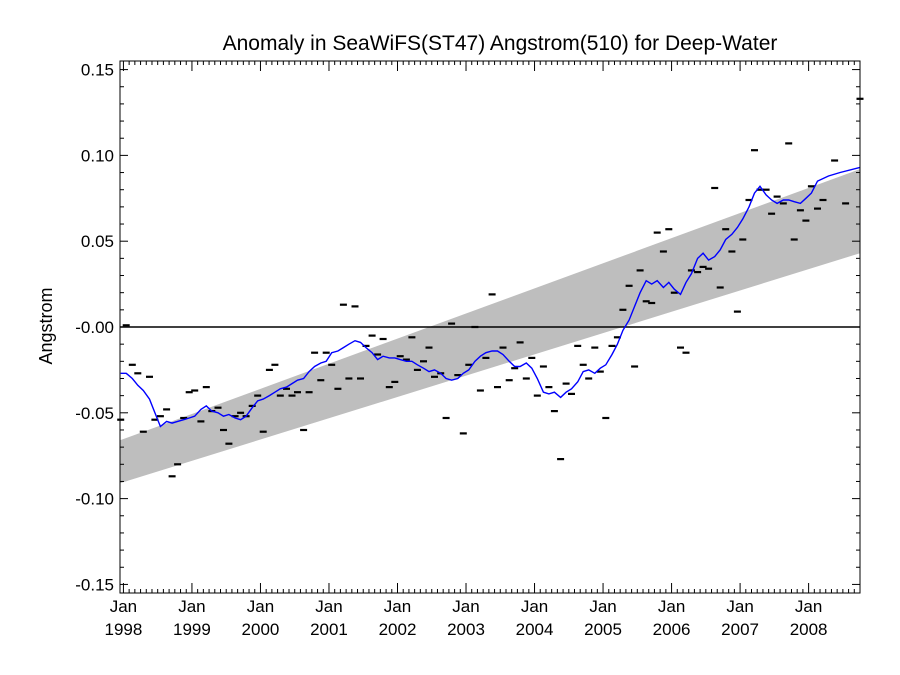  What do you see at coordinates (46, 325) in the screenshot?
I see `y-axis-label: Angstrom` at bounding box center [46, 325].